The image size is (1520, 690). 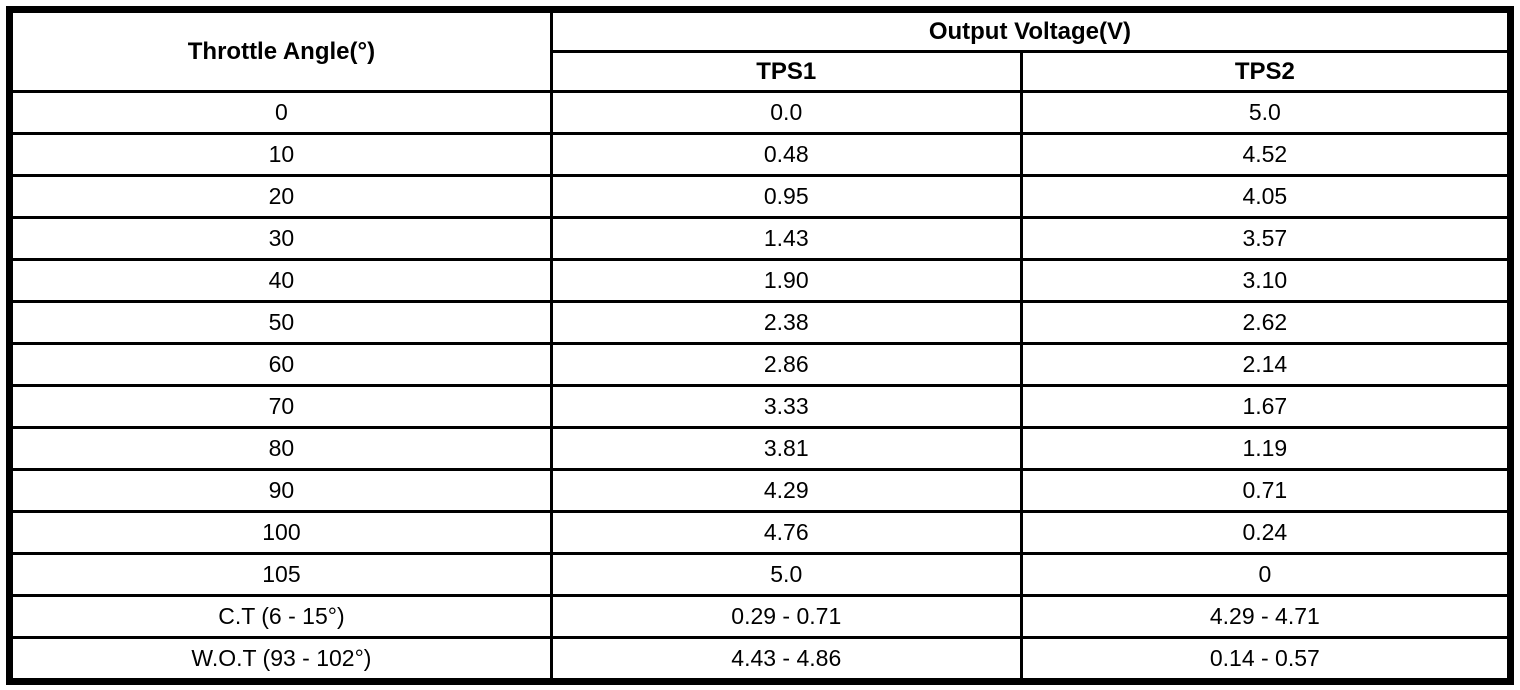 What do you see at coordinates (786, 659) in the screenshot?
I see `tps1-cell: 4.43 - 4.86` at bounding box center [786, 659].